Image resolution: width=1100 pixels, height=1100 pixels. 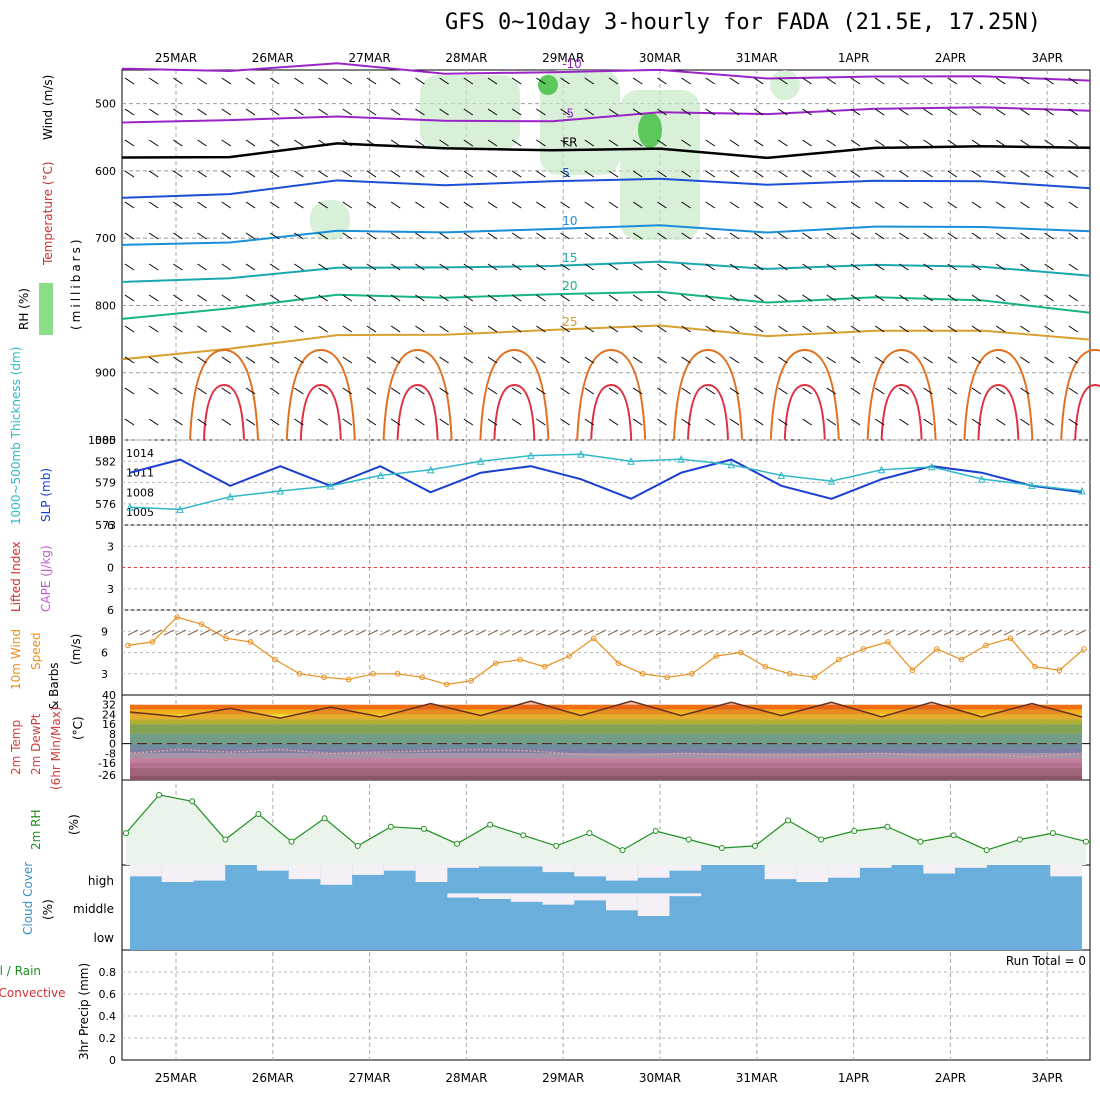 What do you see at coordinates (606, 746) in the screenshot?
I see `temperature-color-band` at bounding box center [606, 746].